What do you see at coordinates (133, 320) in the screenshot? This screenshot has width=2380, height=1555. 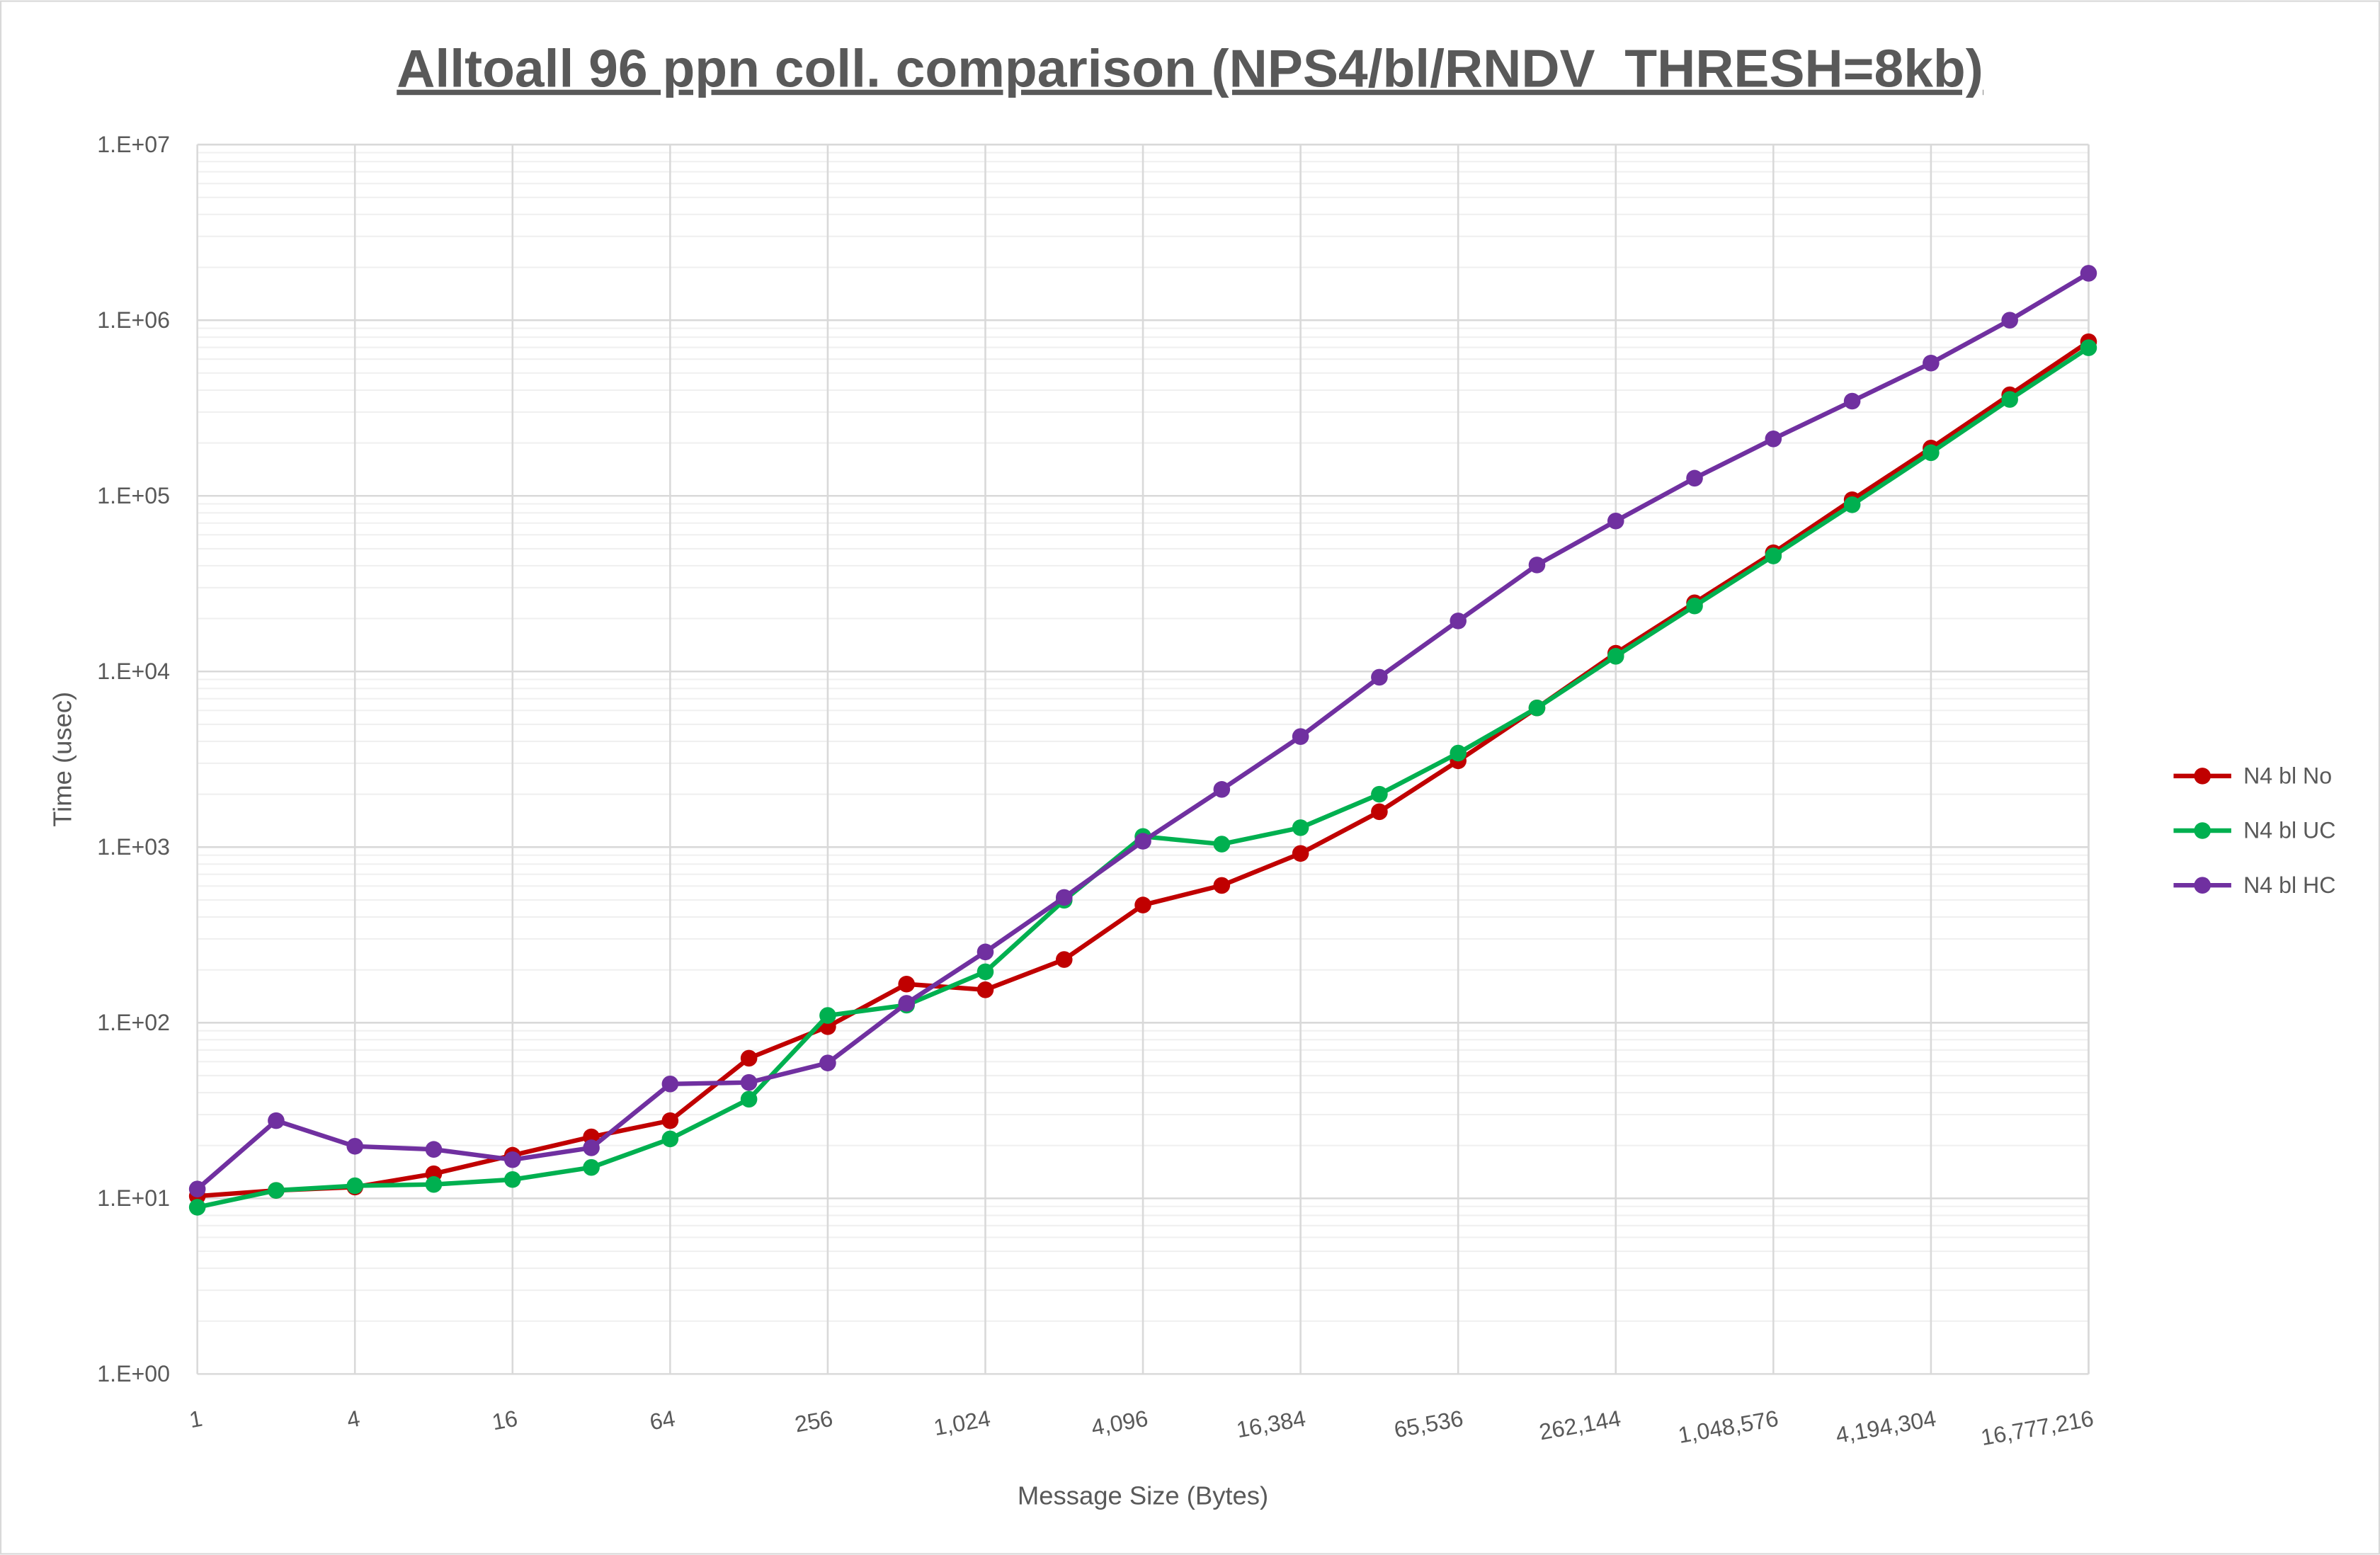 I see `y-tick-label: 1.E+06` at bounding box center [133, 320].